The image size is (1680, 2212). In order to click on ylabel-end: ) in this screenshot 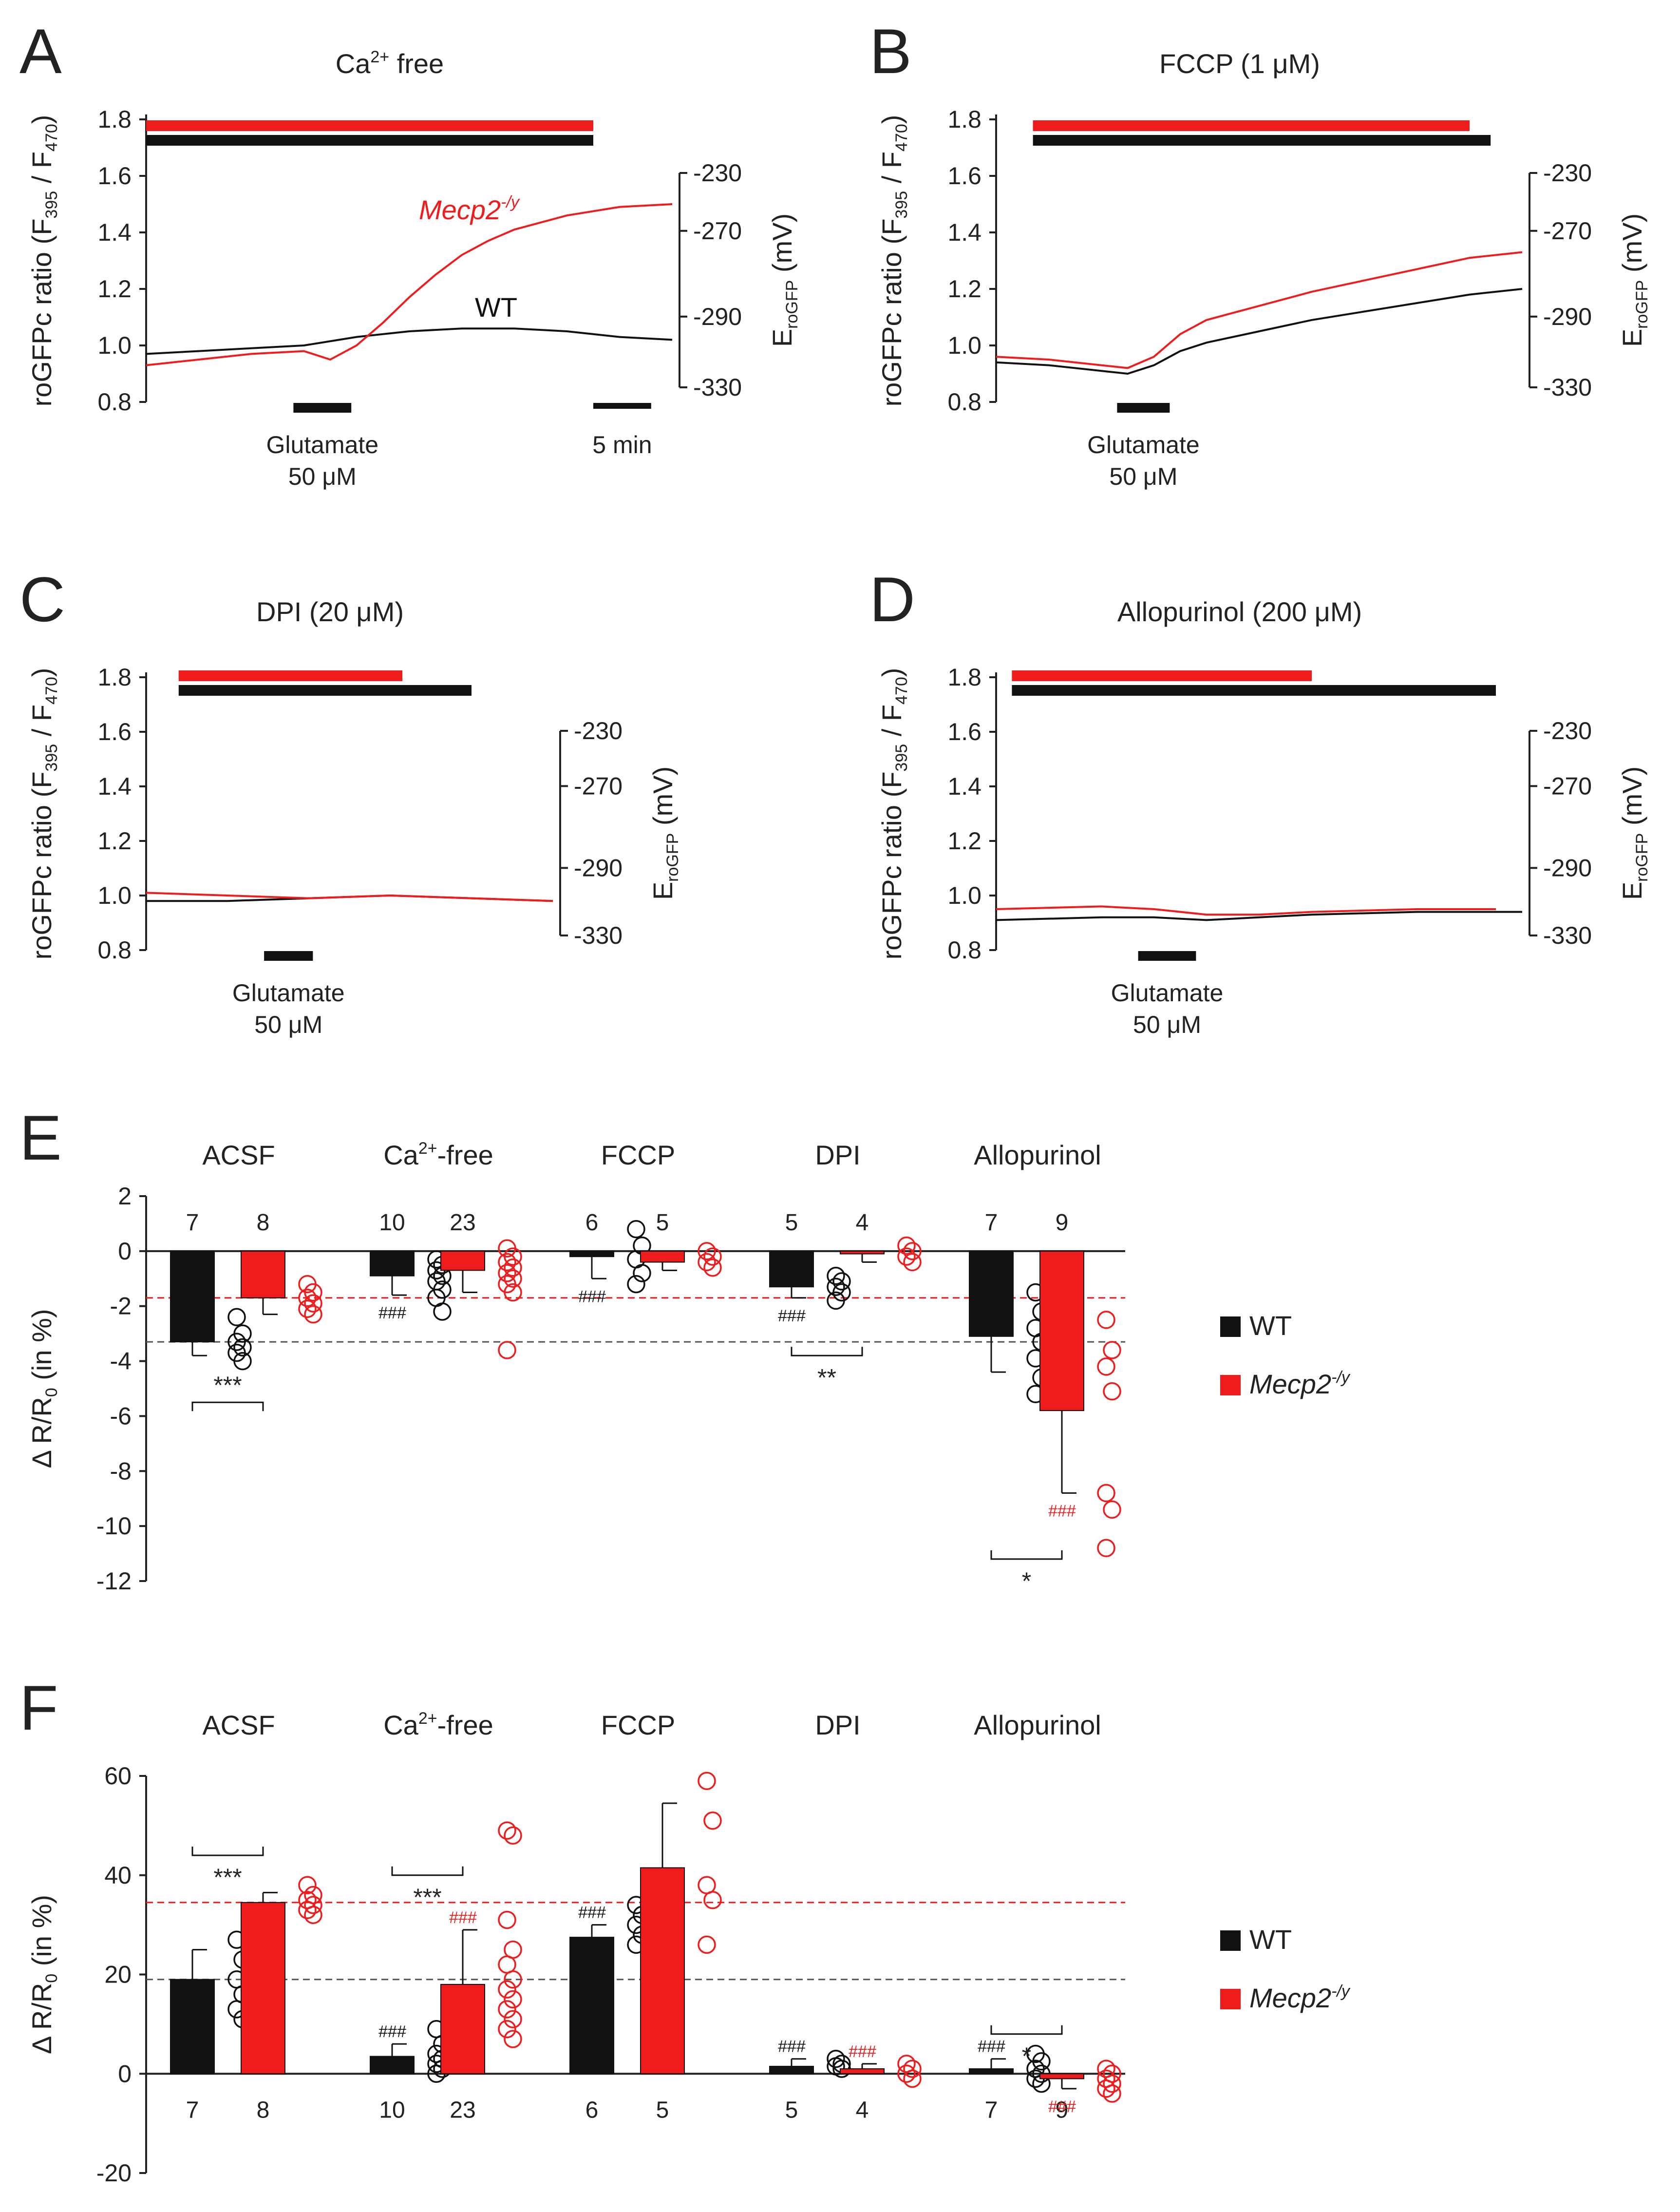, I will do `click(41, 119)`.